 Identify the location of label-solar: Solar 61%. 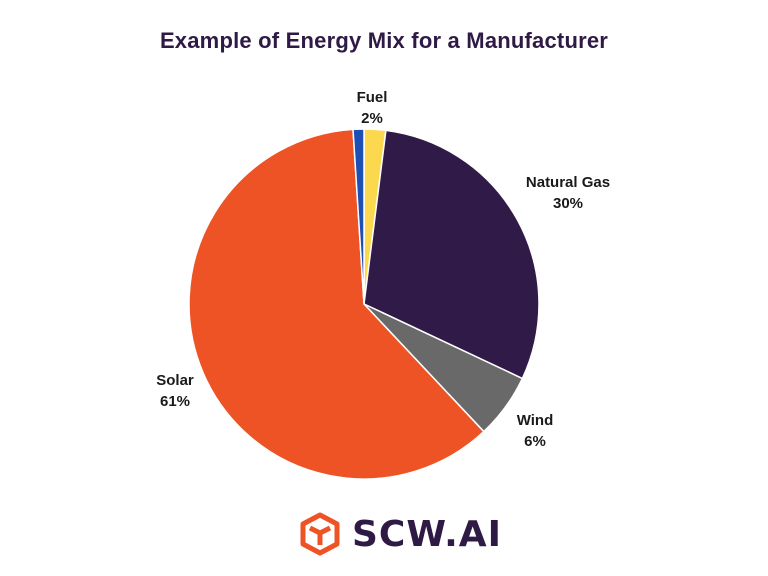
(175, 391).